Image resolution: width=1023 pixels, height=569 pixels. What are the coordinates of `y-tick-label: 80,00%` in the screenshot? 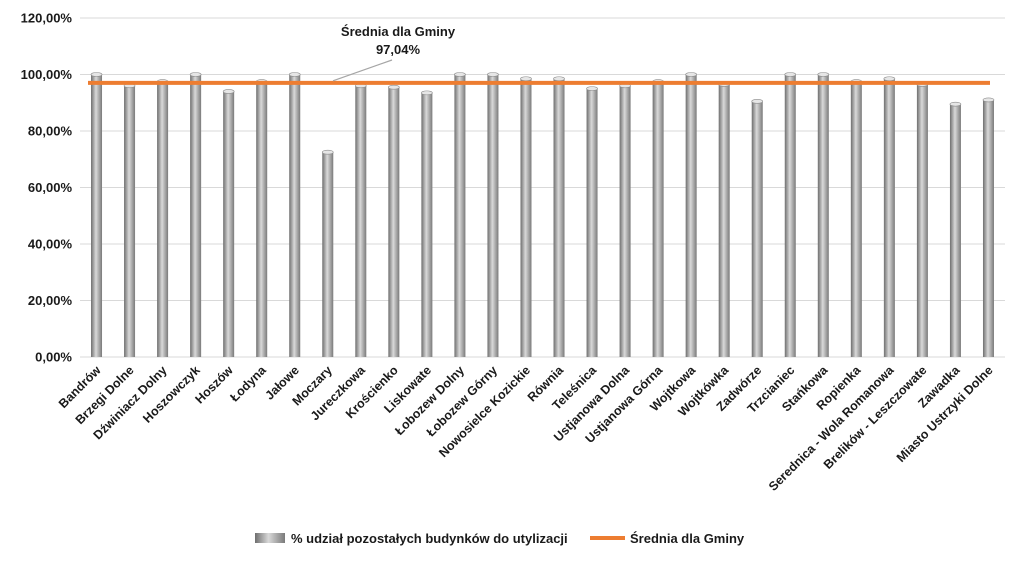 It's located at (50, 131).